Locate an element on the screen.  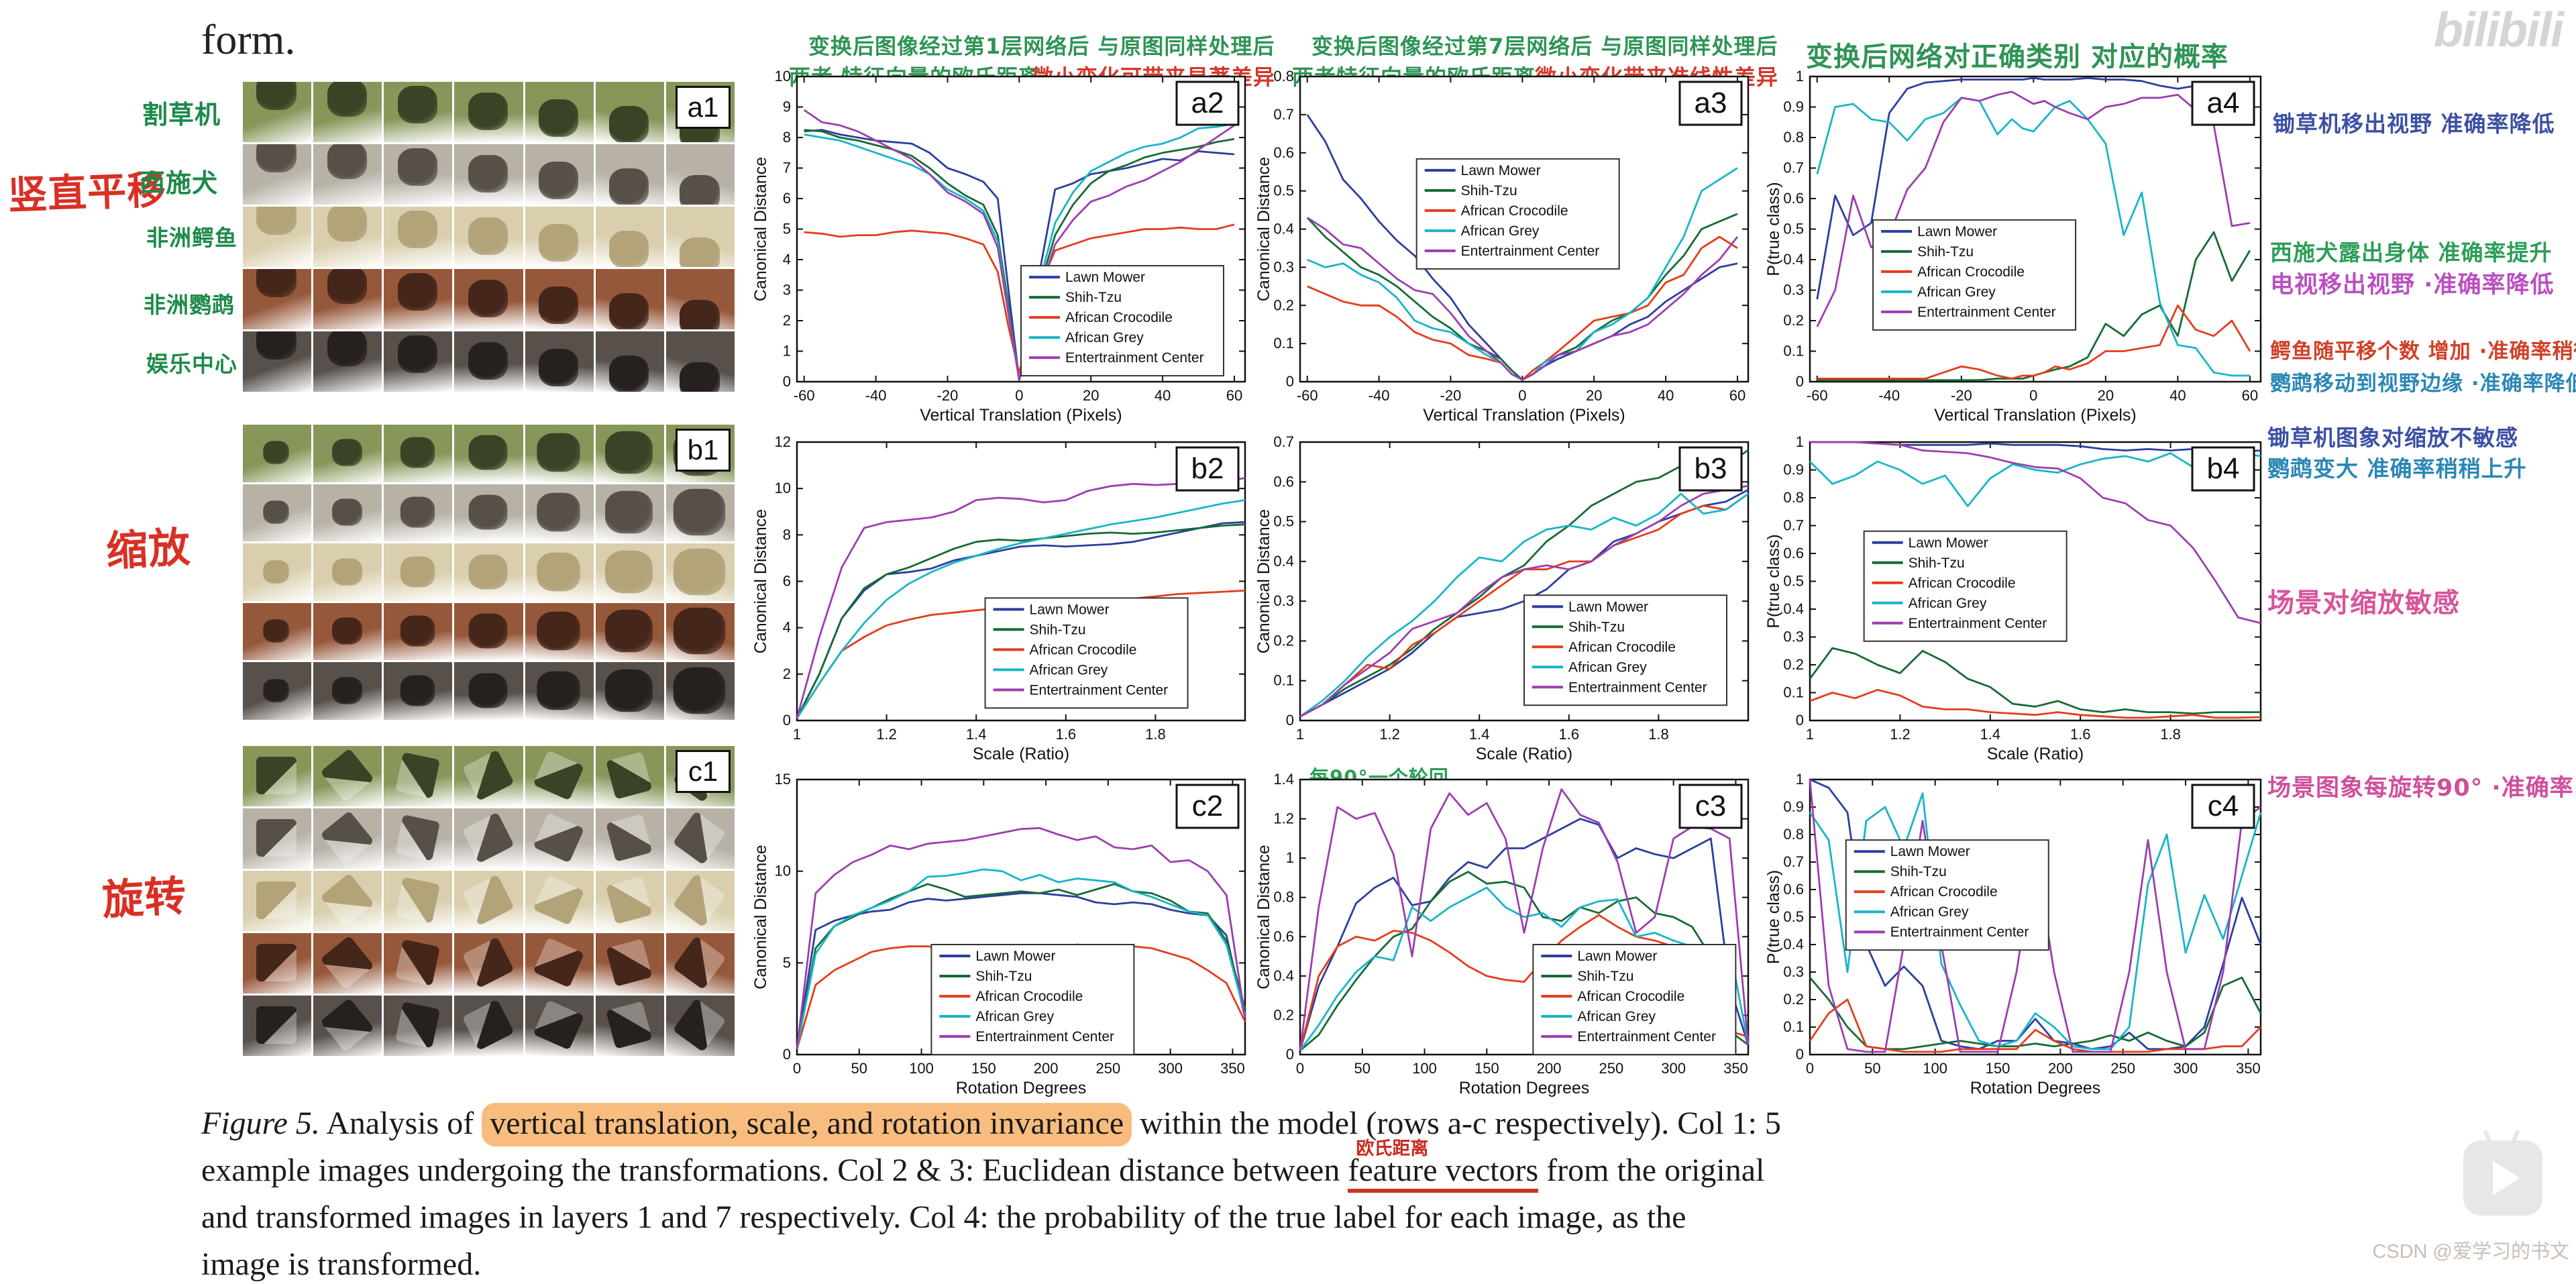
x-tick-label: 250 is located at coordinates (1611, 1068).